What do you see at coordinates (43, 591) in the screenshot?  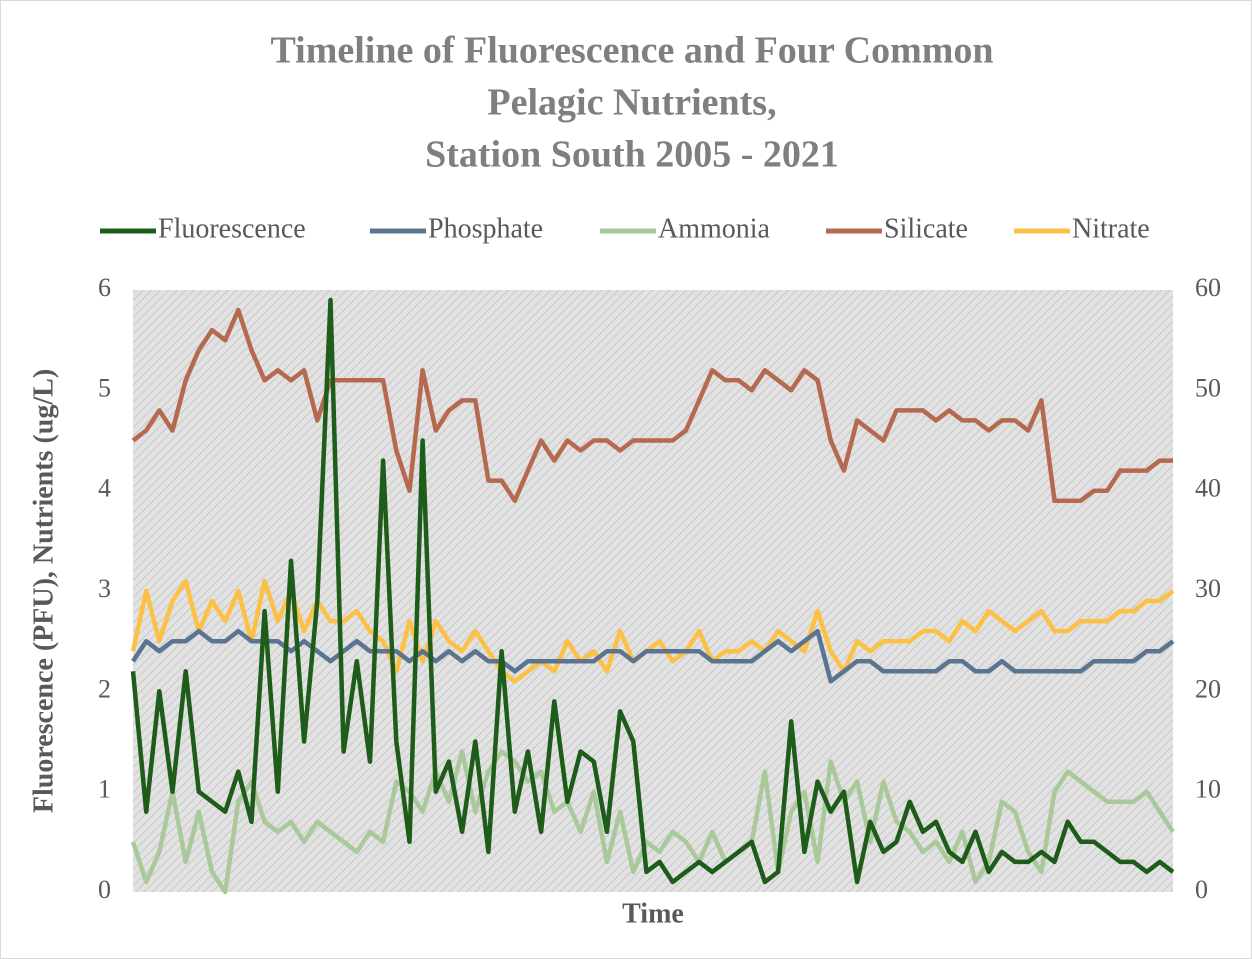 I see `y-axis-label: Fluorescence (PFU), Nutrients (ug/L)` at bounding box center [43, 591].